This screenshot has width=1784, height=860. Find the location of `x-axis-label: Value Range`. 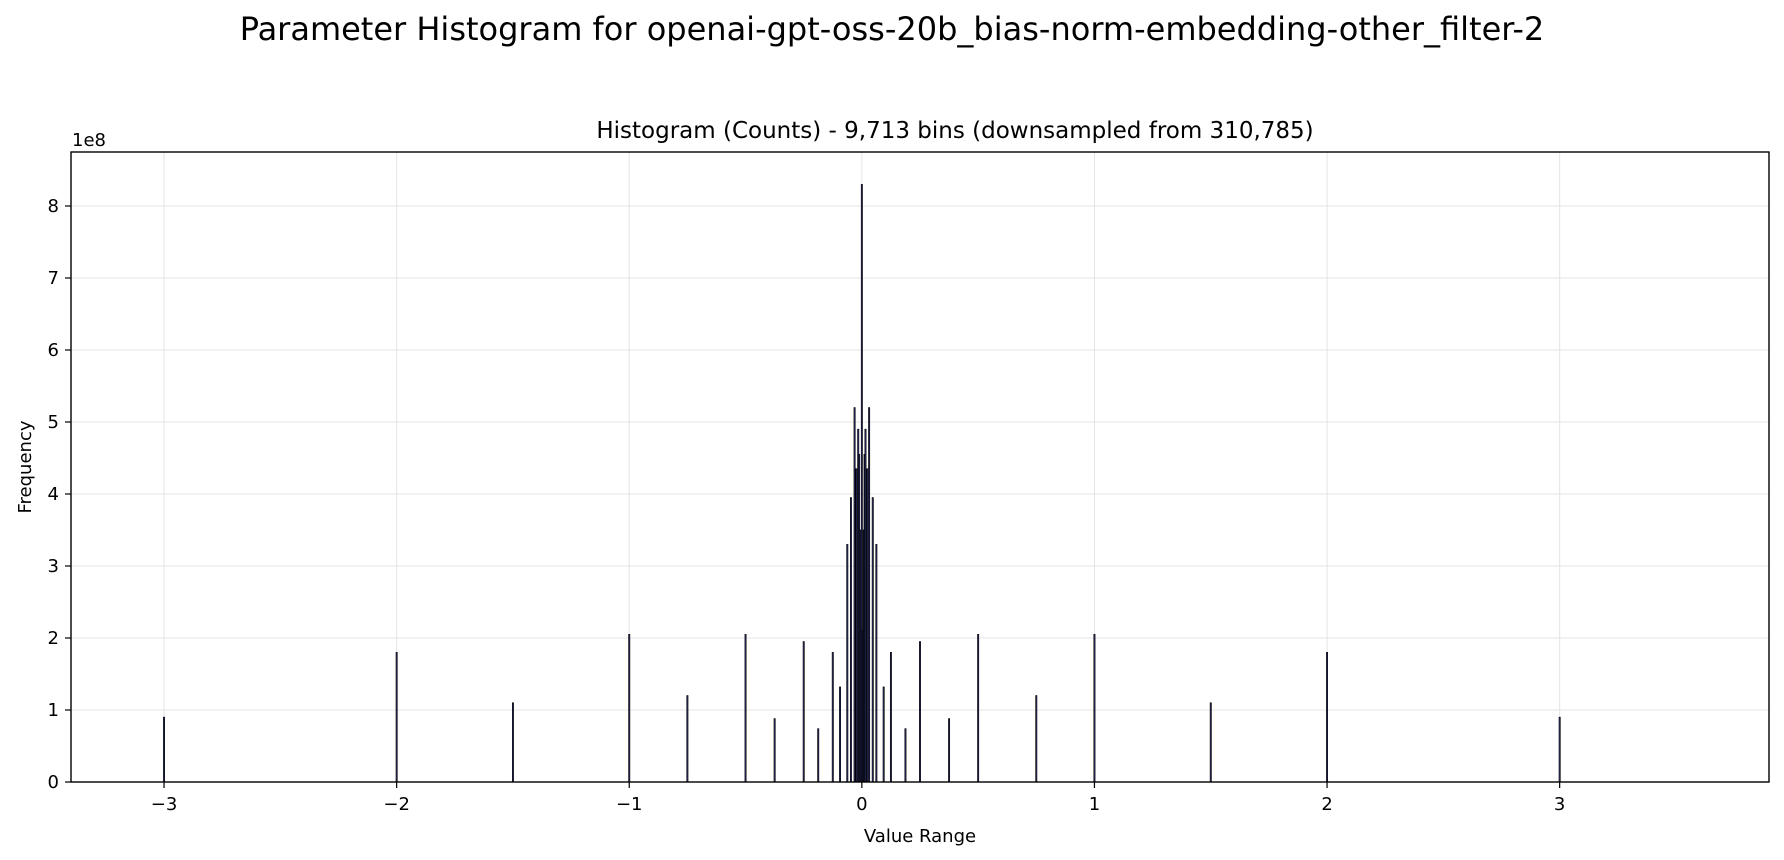

x-axis-label: Value Range is located at coordinates (920, 836).